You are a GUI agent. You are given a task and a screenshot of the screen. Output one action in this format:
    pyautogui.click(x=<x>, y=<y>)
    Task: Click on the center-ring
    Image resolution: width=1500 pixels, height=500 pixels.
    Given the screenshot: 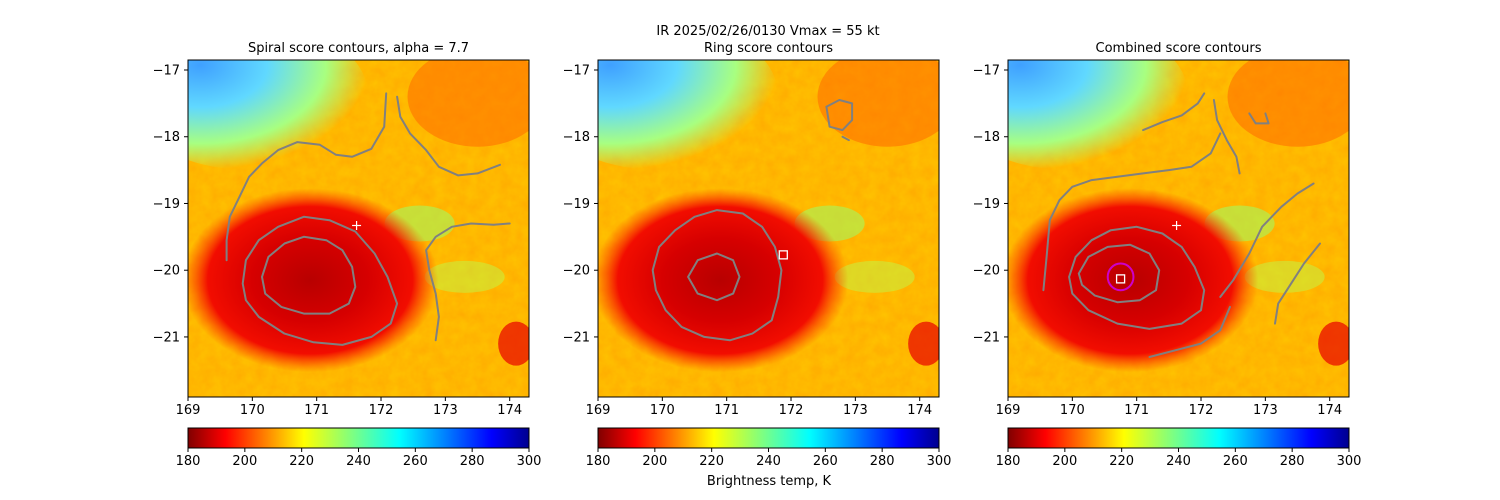 What is the action you would take?
    pyautogui.click(x=1120, y=277)
    